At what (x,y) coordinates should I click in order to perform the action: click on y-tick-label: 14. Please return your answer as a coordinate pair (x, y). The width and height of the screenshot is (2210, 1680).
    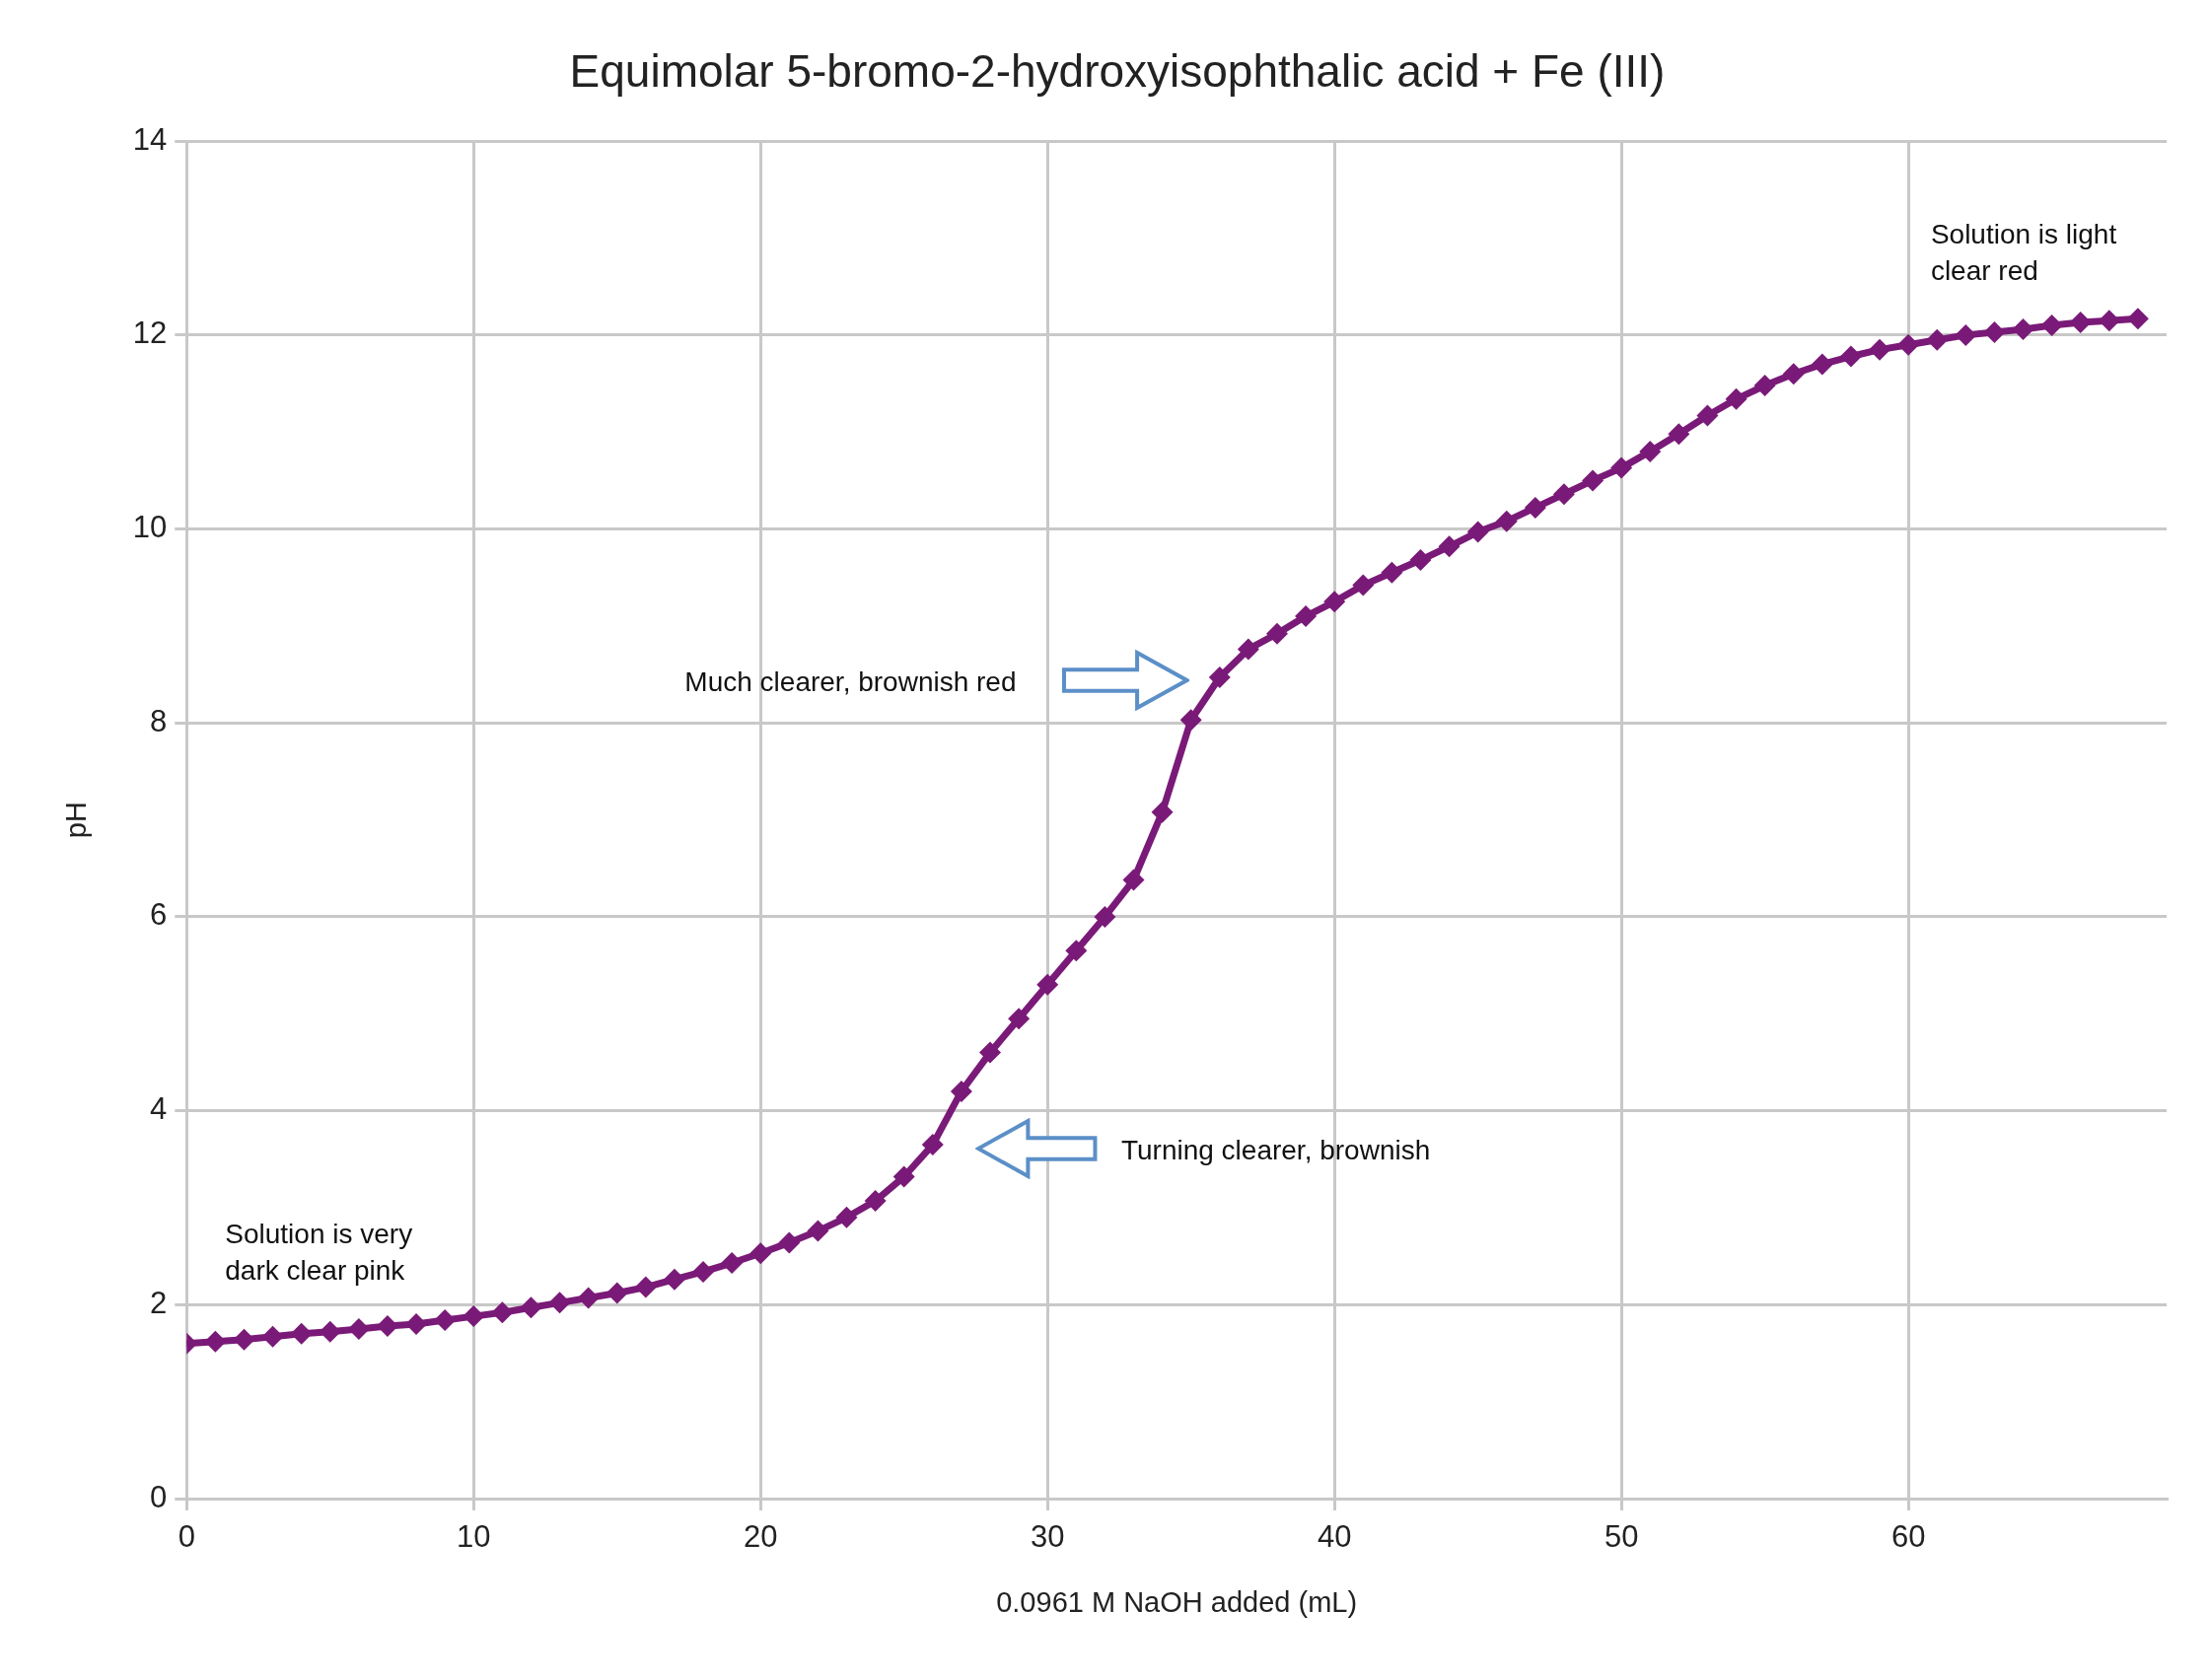
    Looking at the image, I should click on (150, 139).